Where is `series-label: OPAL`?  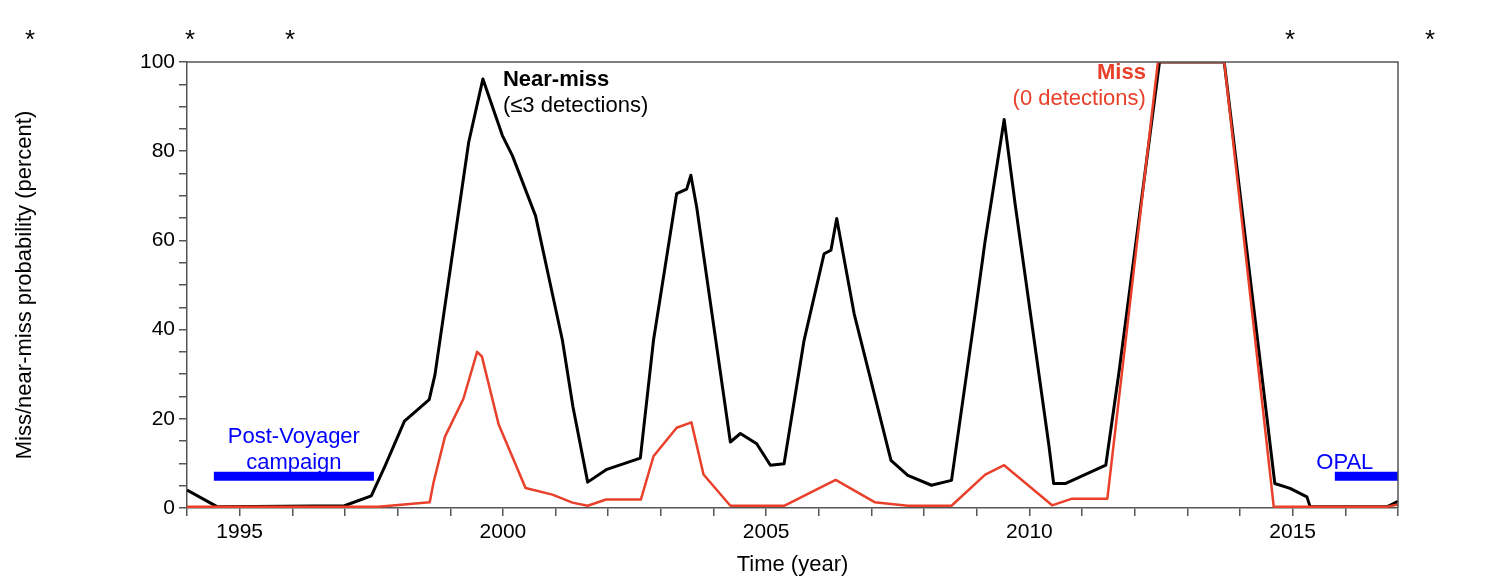
series-label: OPAL is located at coordinates (1345, 462).